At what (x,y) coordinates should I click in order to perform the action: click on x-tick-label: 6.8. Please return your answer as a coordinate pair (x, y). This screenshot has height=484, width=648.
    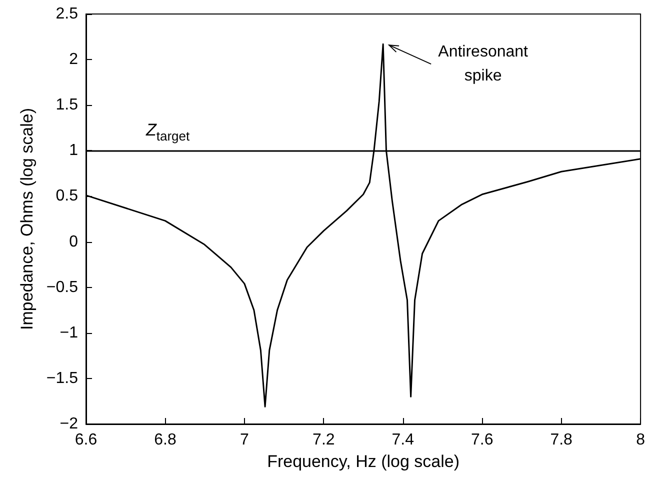
    Looking at the image, I should click on (165, 440).